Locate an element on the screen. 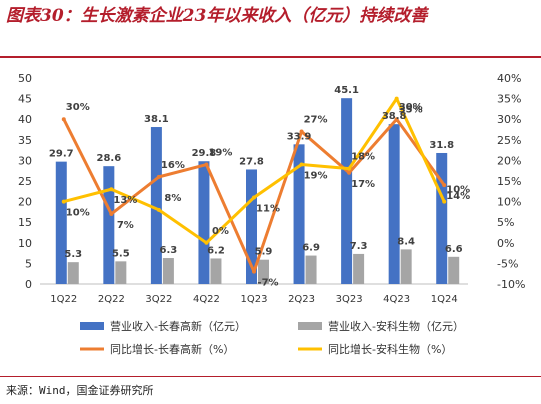 Image resolution: width=541 pixels, height=404 pixels. legend-label: 营业收入-安科生物（亿元） is located at coordinates (396, 326).